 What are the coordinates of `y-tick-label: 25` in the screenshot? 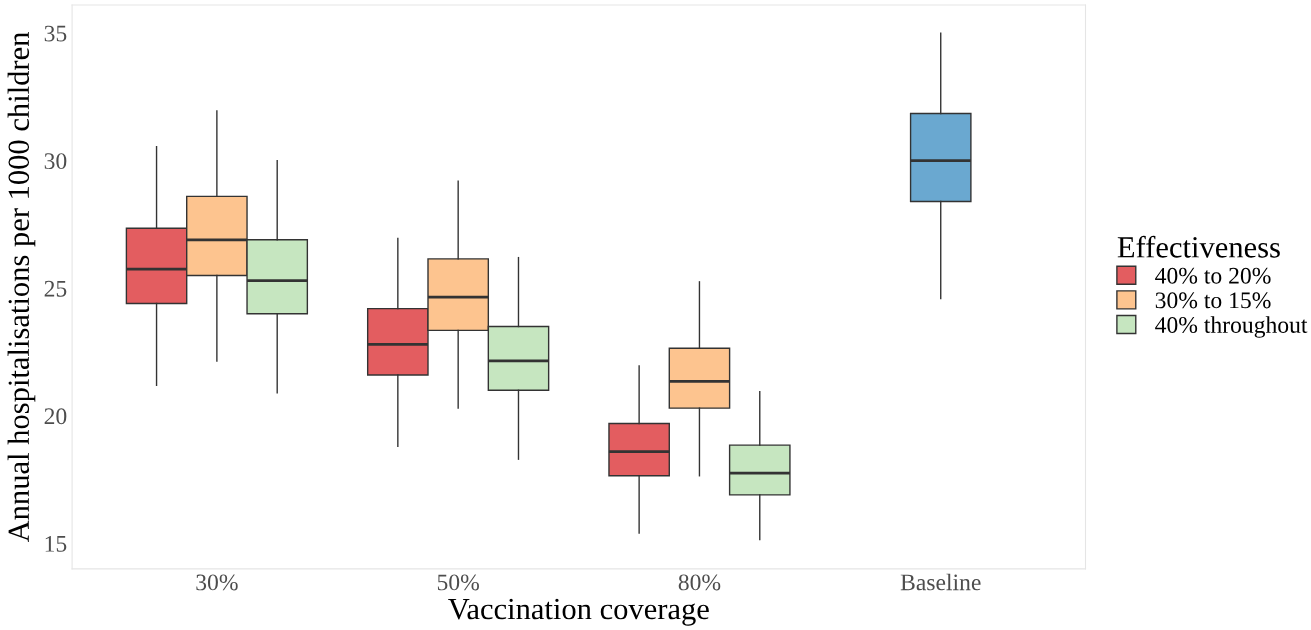 It's located at (55, 288).